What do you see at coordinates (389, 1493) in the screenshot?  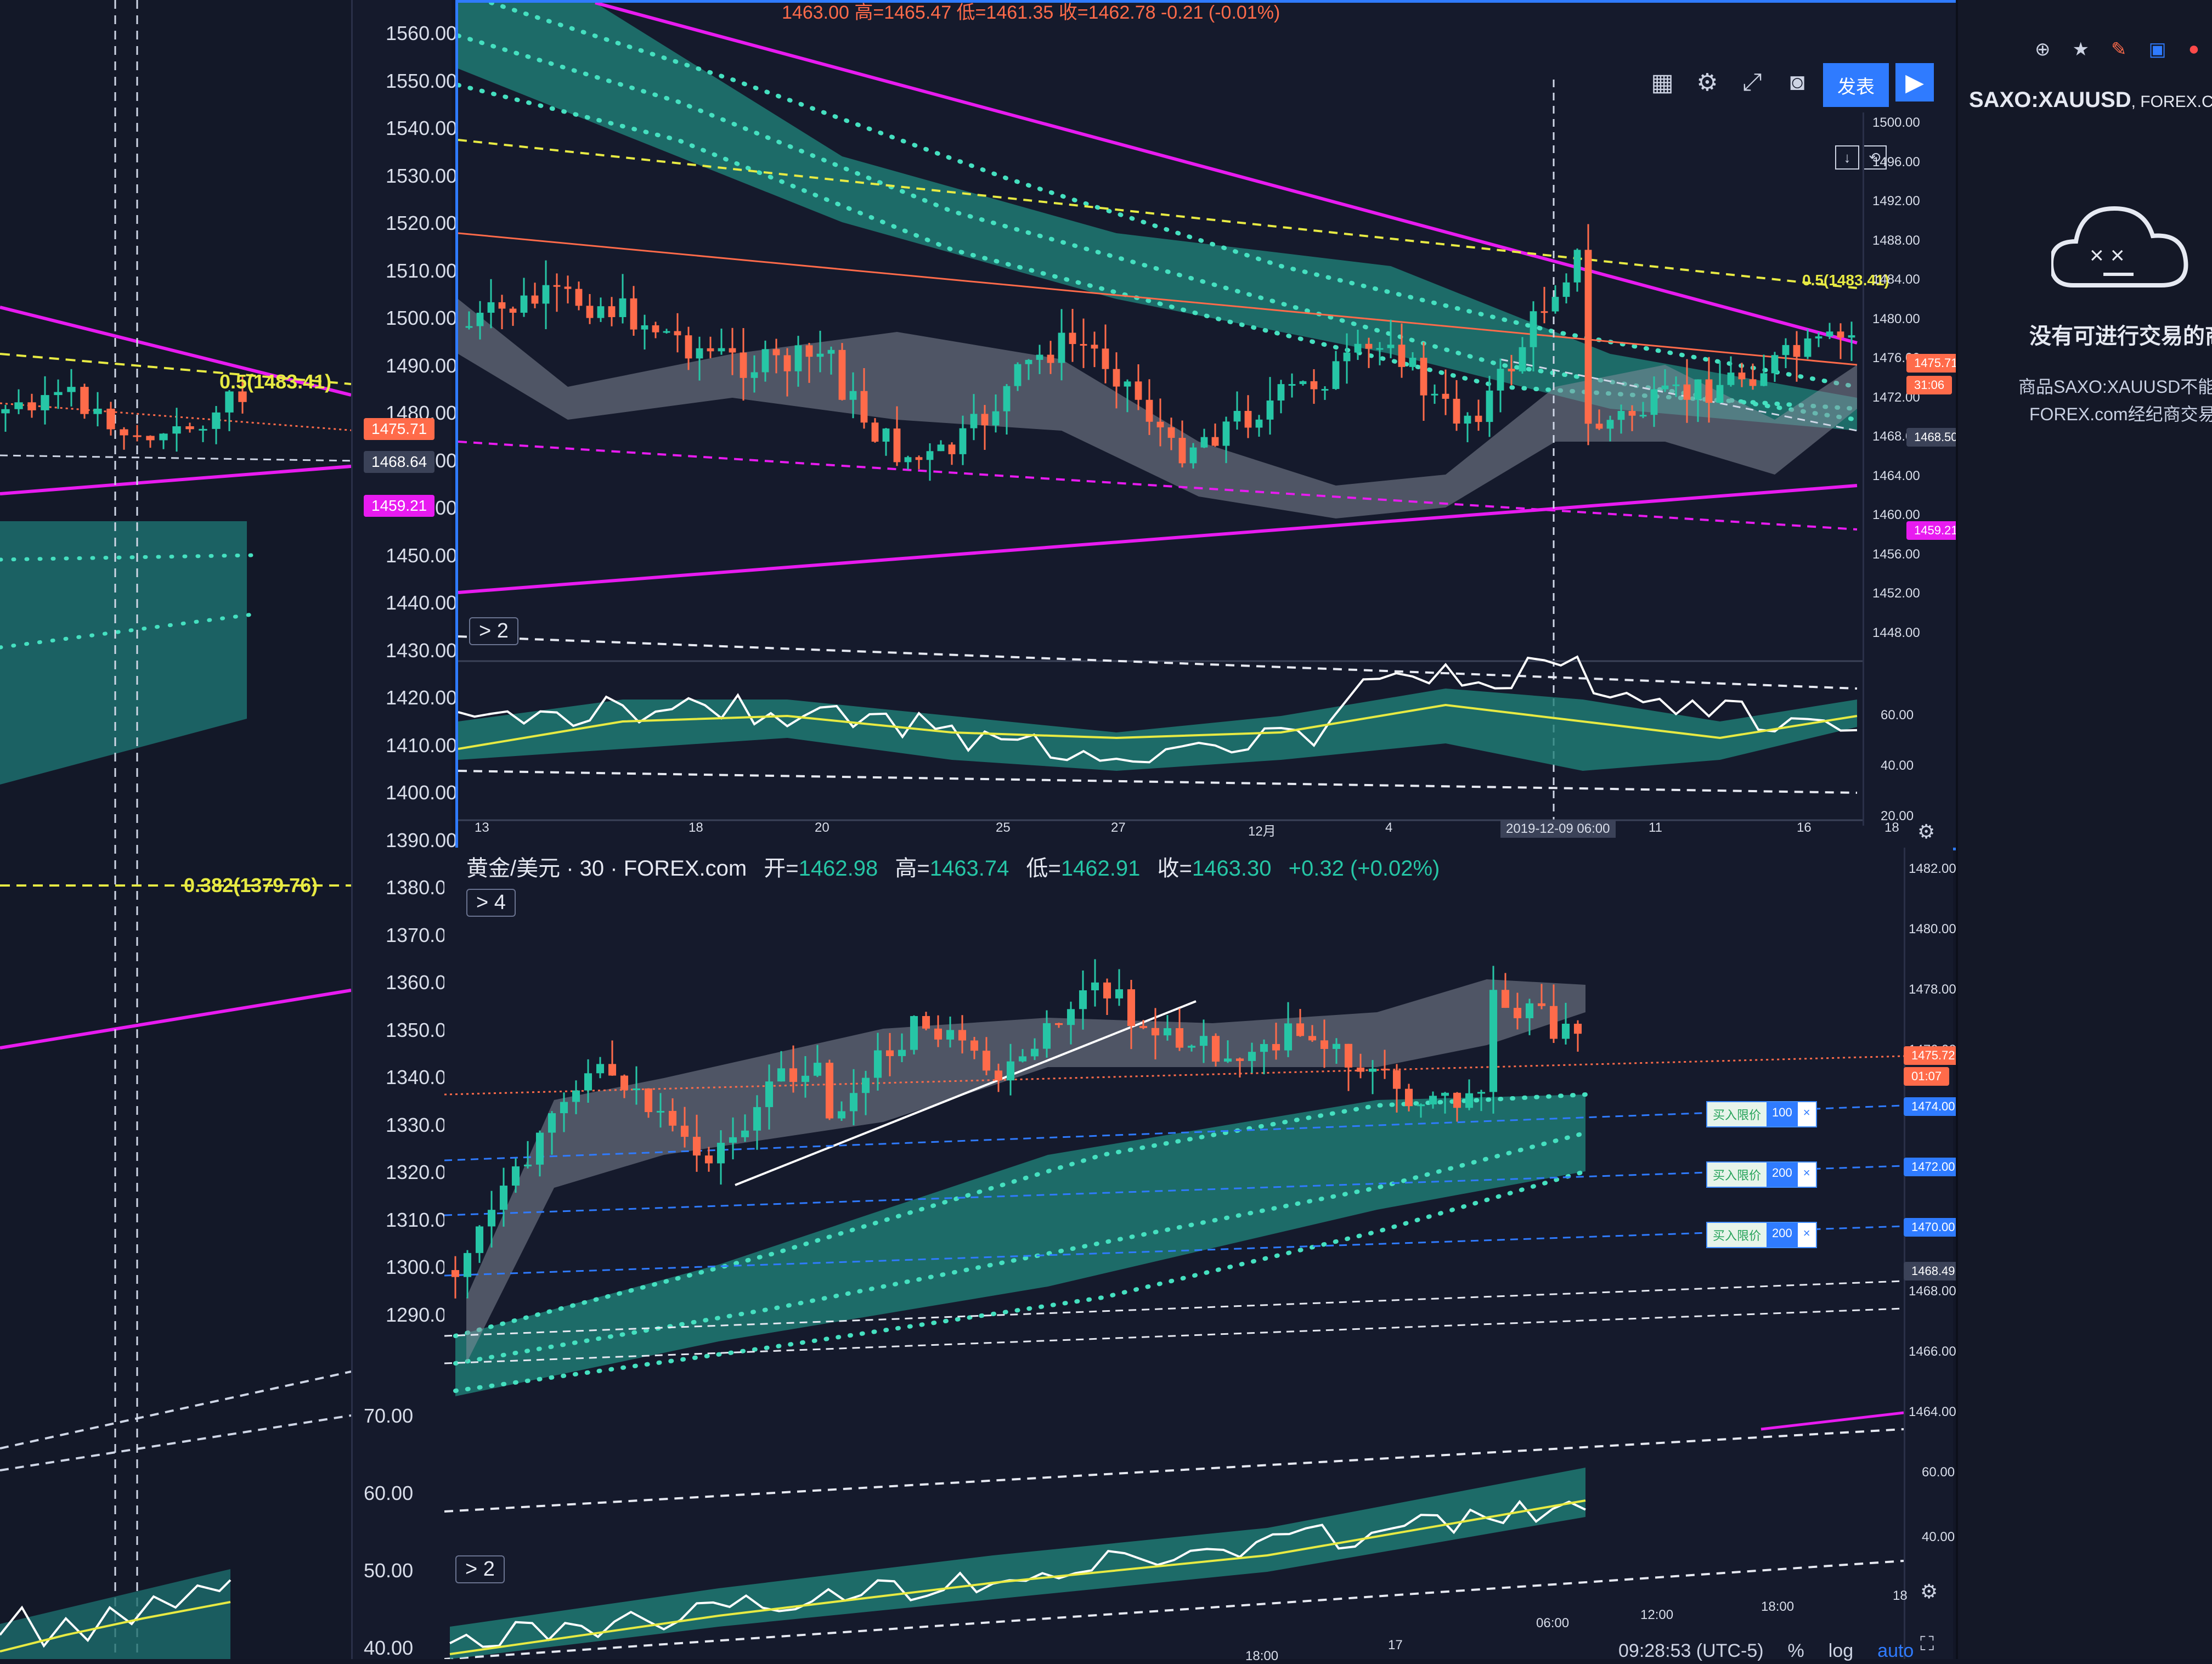 I see `left-osc-tick: 60.00` at bounding box center [389, 1493].